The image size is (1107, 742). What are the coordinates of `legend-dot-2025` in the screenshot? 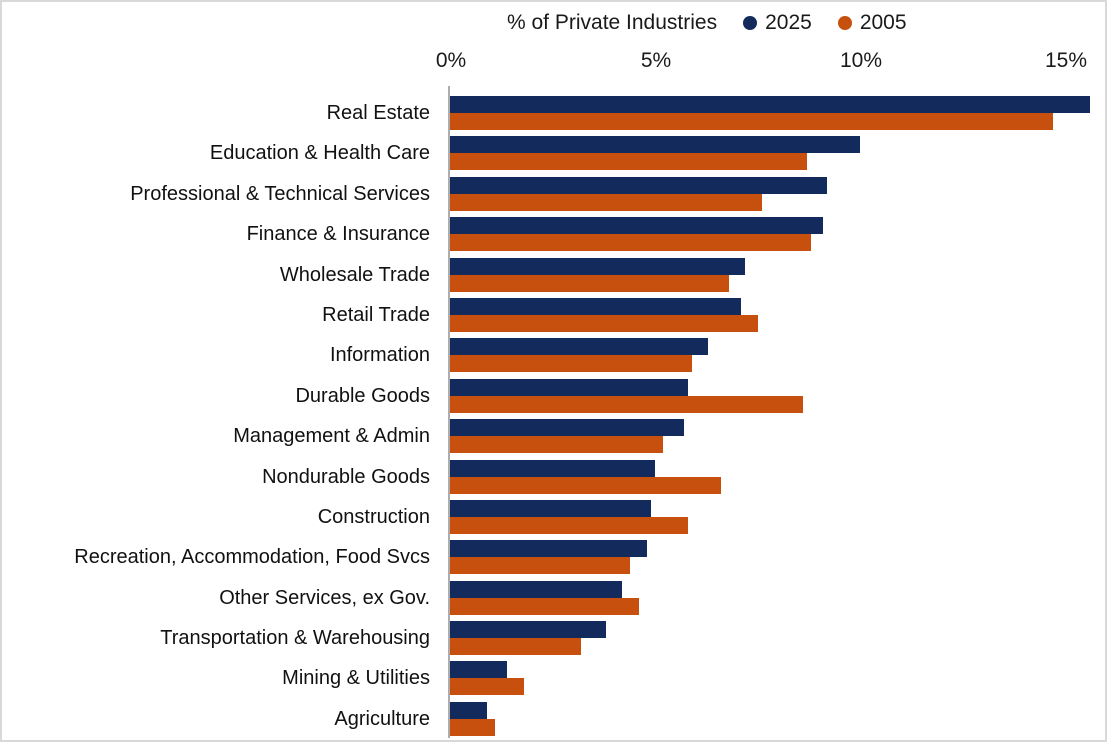 It's located at (750, 23).